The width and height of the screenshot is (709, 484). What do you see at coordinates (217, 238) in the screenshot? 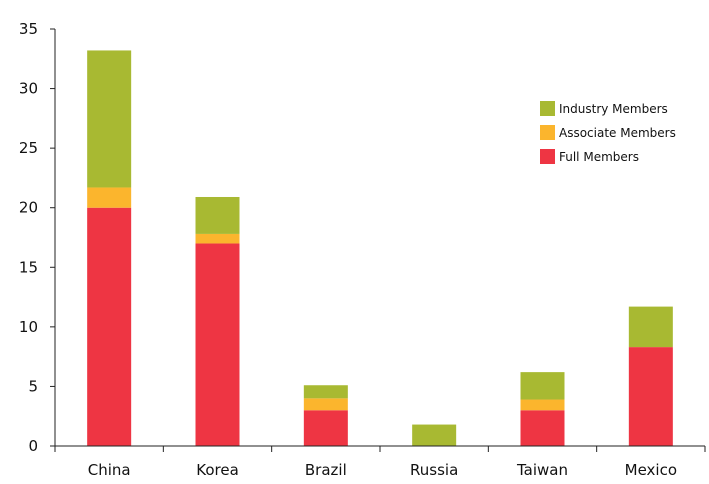
I see `bar-segment-korea-associate-members` at bounding box center [217, 238].